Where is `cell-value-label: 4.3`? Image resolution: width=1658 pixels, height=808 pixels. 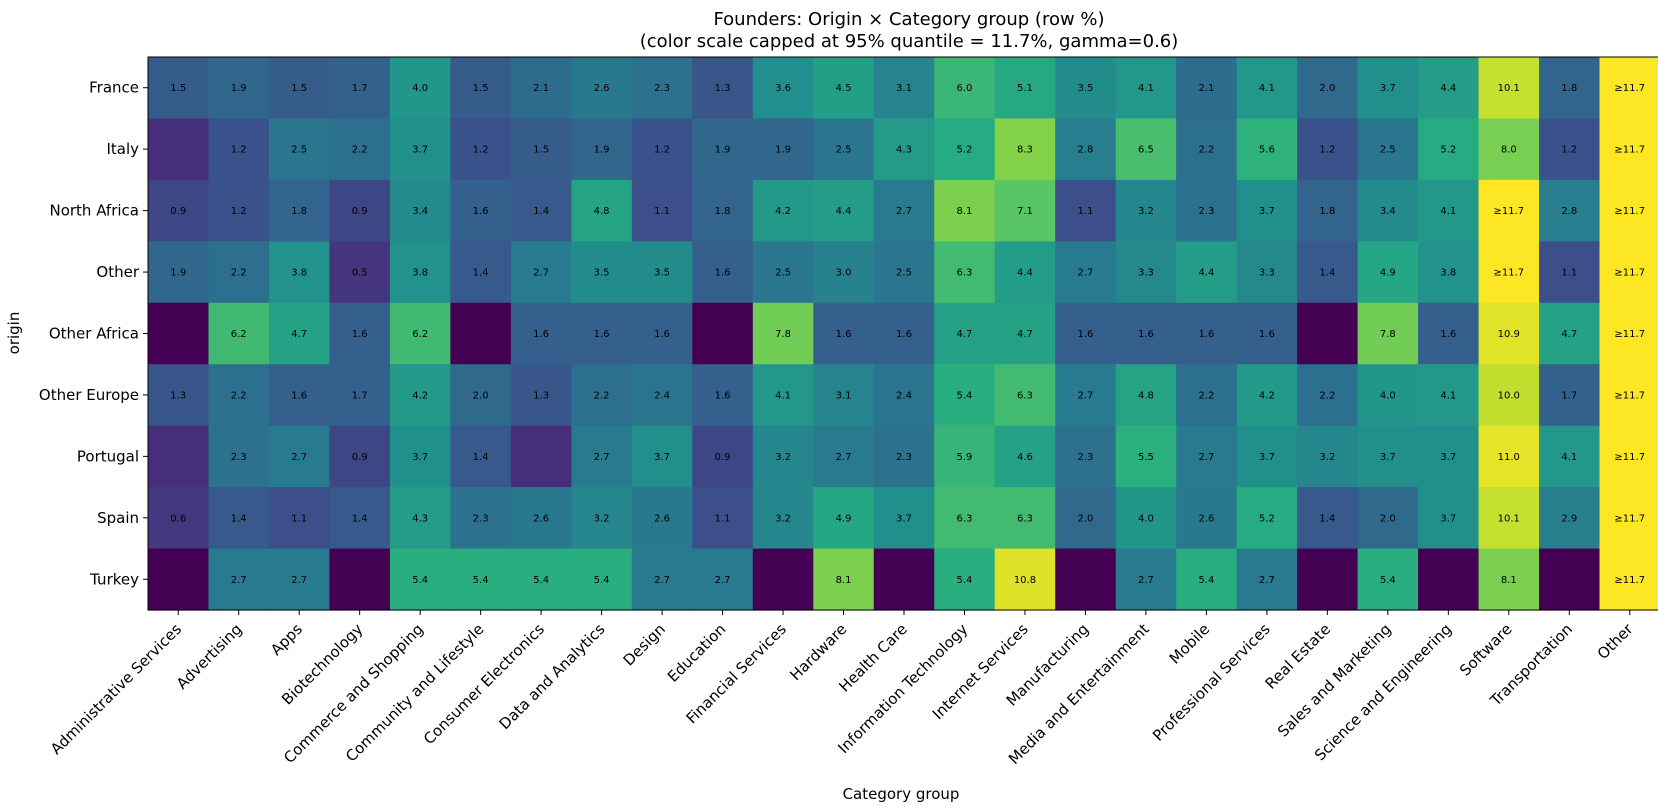 cell-value-label: 4.3 is located at coordinates (420, 518).